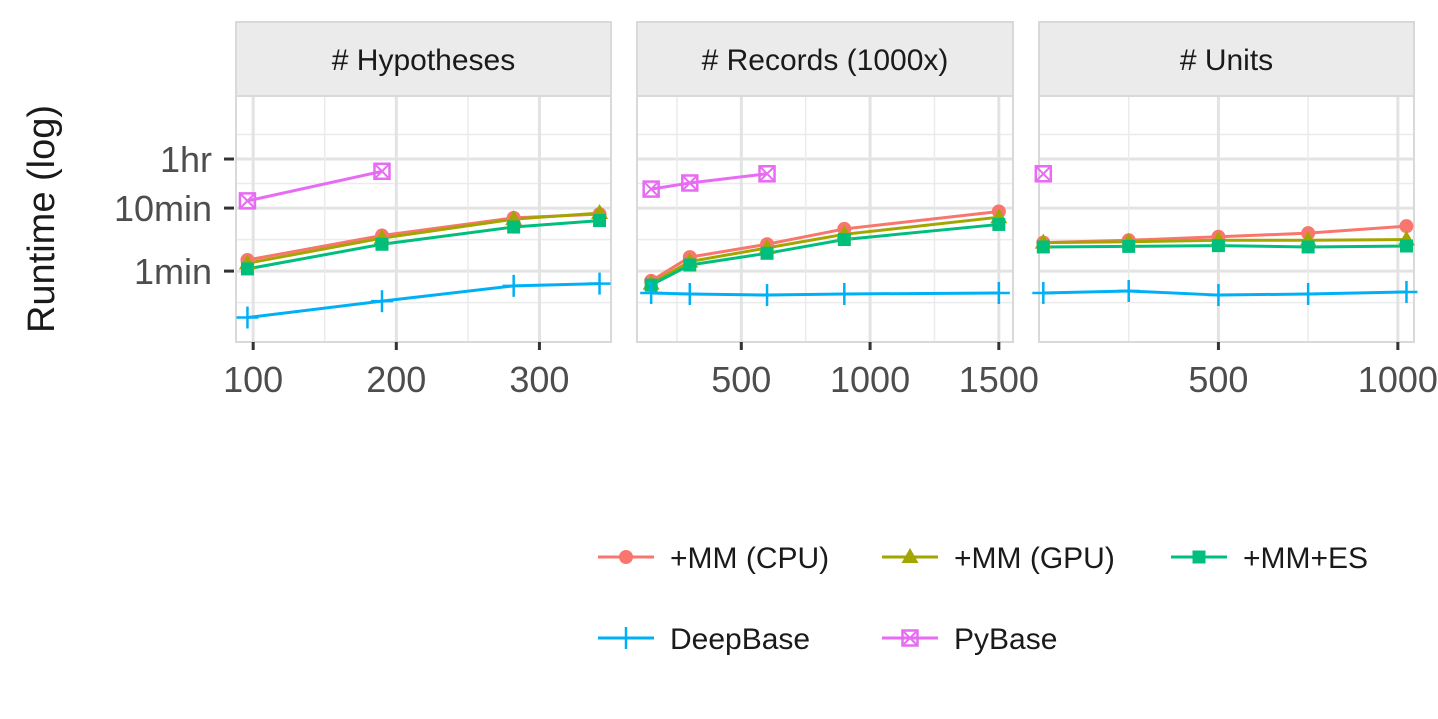  What do you see at coordinates (983, 599) in the screenshot?
I see `legend: +MM (CPU) +MM (GPU) +MM+ES DeepBase PyBase` at bounding box center [983, 599].